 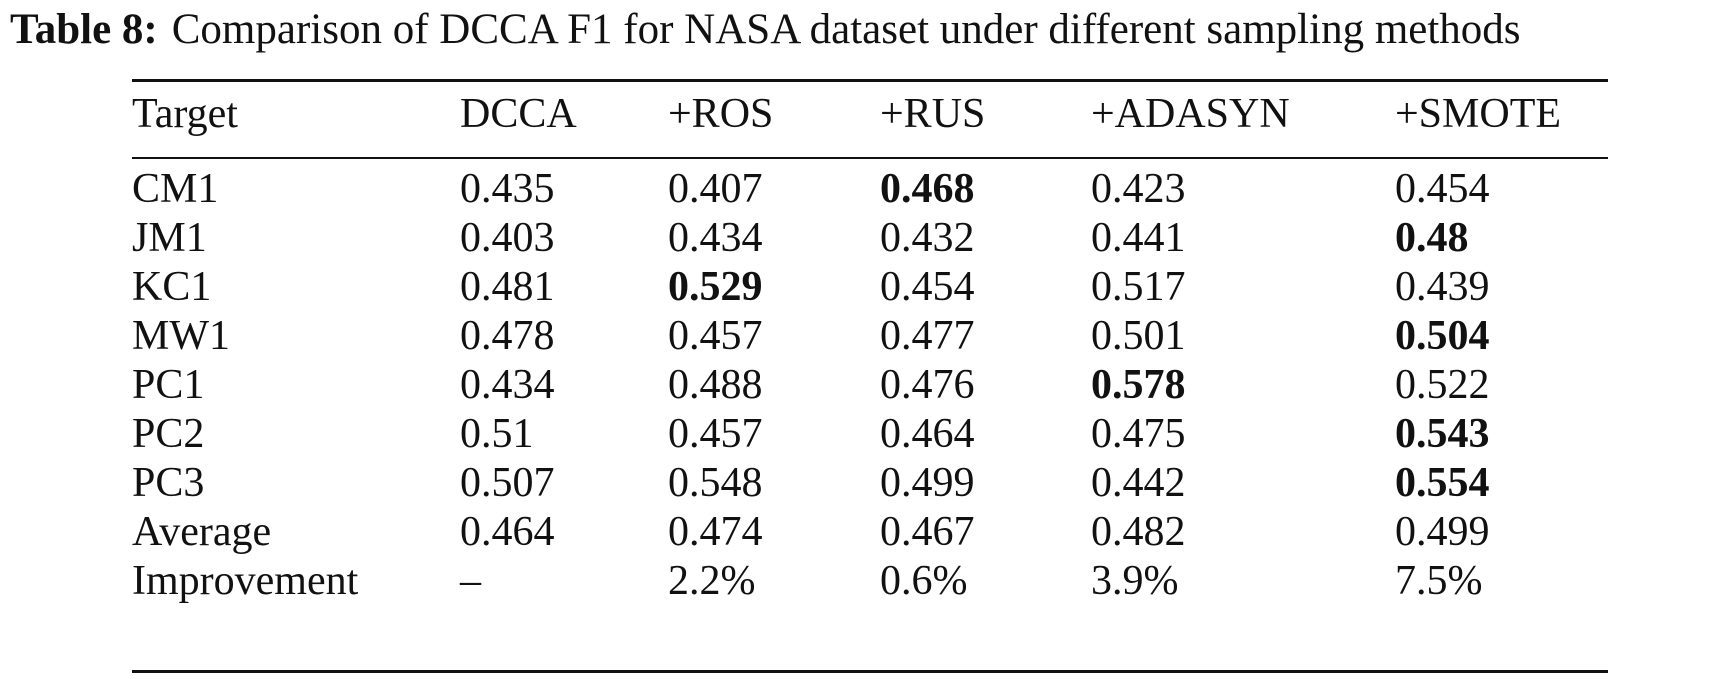 What do you see at coordinates (1138, 385) in the screenshot?
I see `cell-adasyn: 0.578` at bounding box center [1138, 385].